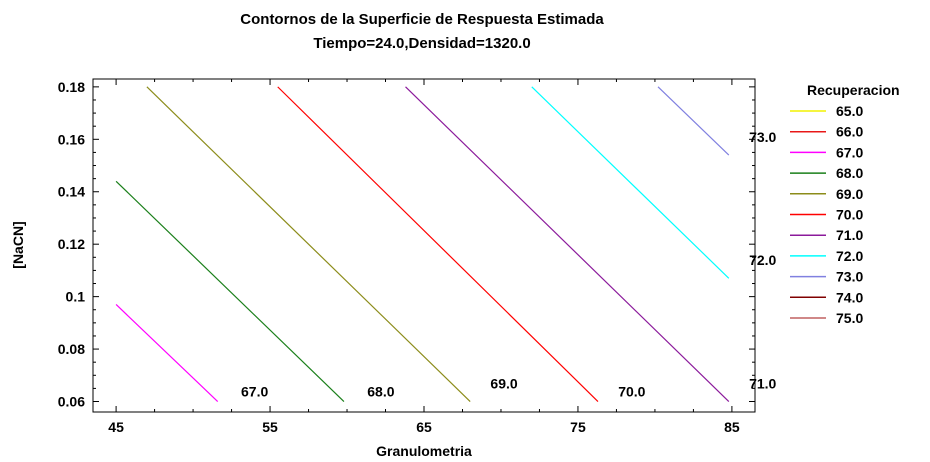  What do you see at coordinates (849, 277) in the screenshot?
I see `legend-label-73.0: 73.0` at bounding box center [849, 277].